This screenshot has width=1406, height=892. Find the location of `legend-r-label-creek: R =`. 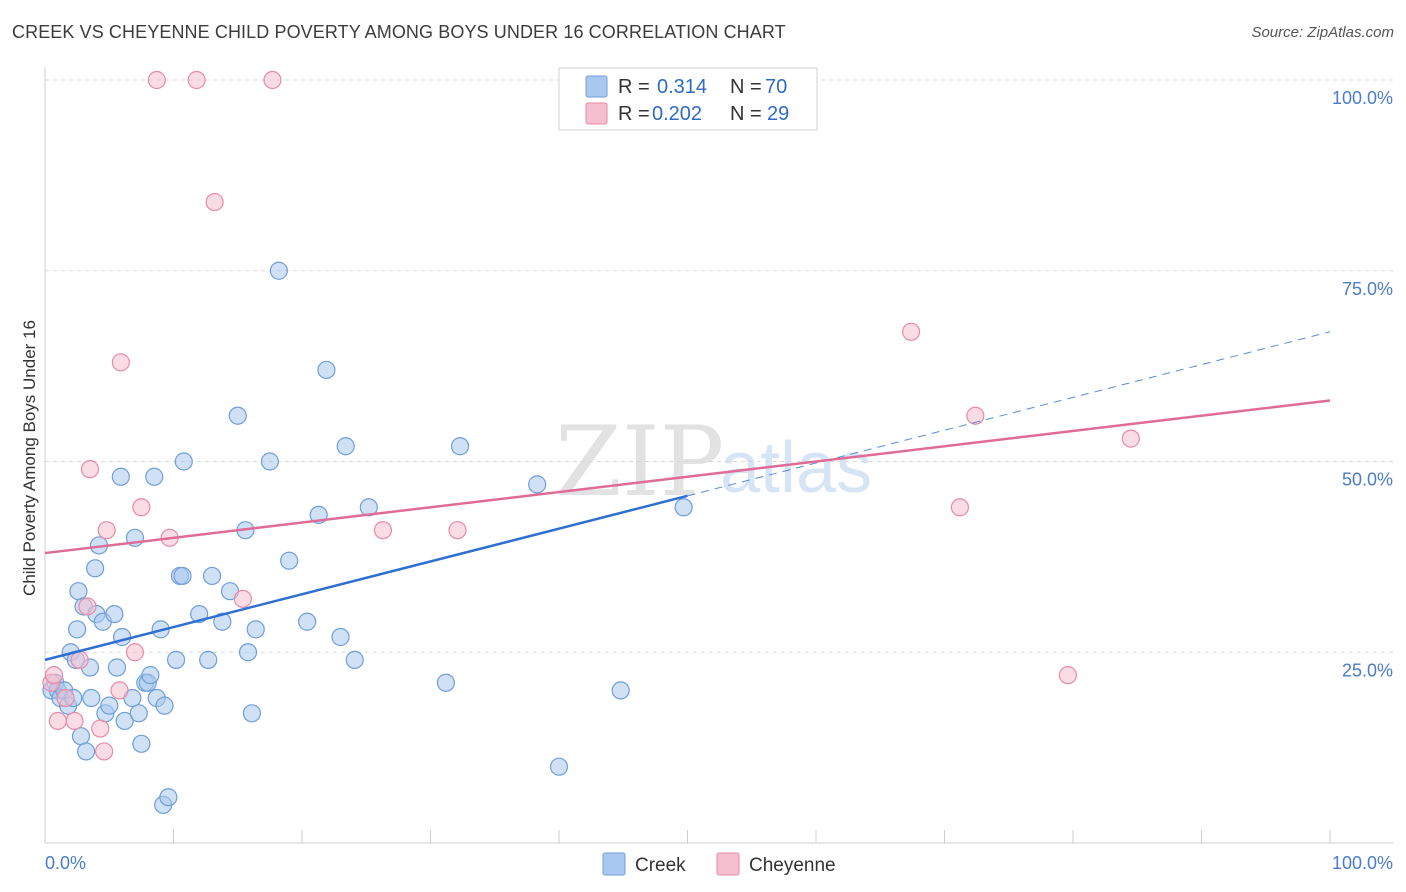

legend-r-label-creek: R = is located at coordinates (634, 87).